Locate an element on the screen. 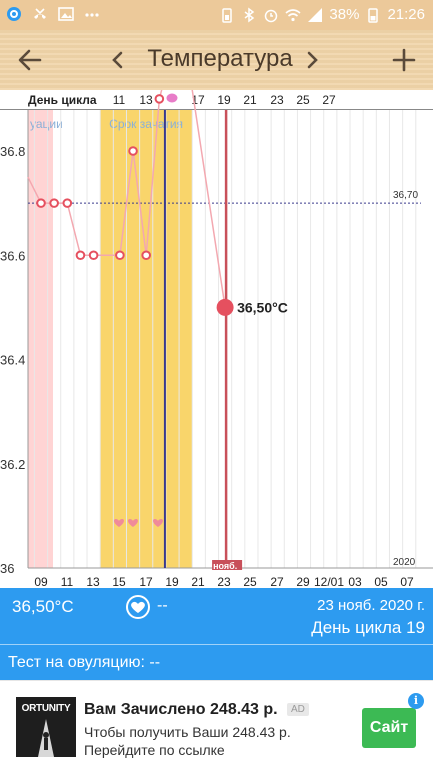 Image resolution: width=433 pixels, height=770 pixels. cycle-day-label: 21 is located at coordinates (250, 100).